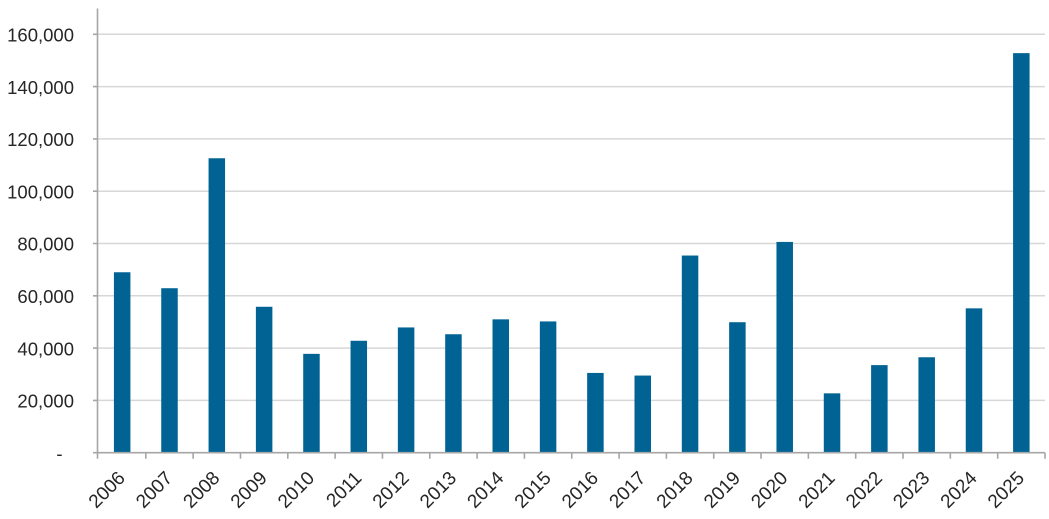 The image size is (1049, 519). Describe the element at coordinates (45, 296) in the screenshot. I see `svg-text: 60,000` at that location.